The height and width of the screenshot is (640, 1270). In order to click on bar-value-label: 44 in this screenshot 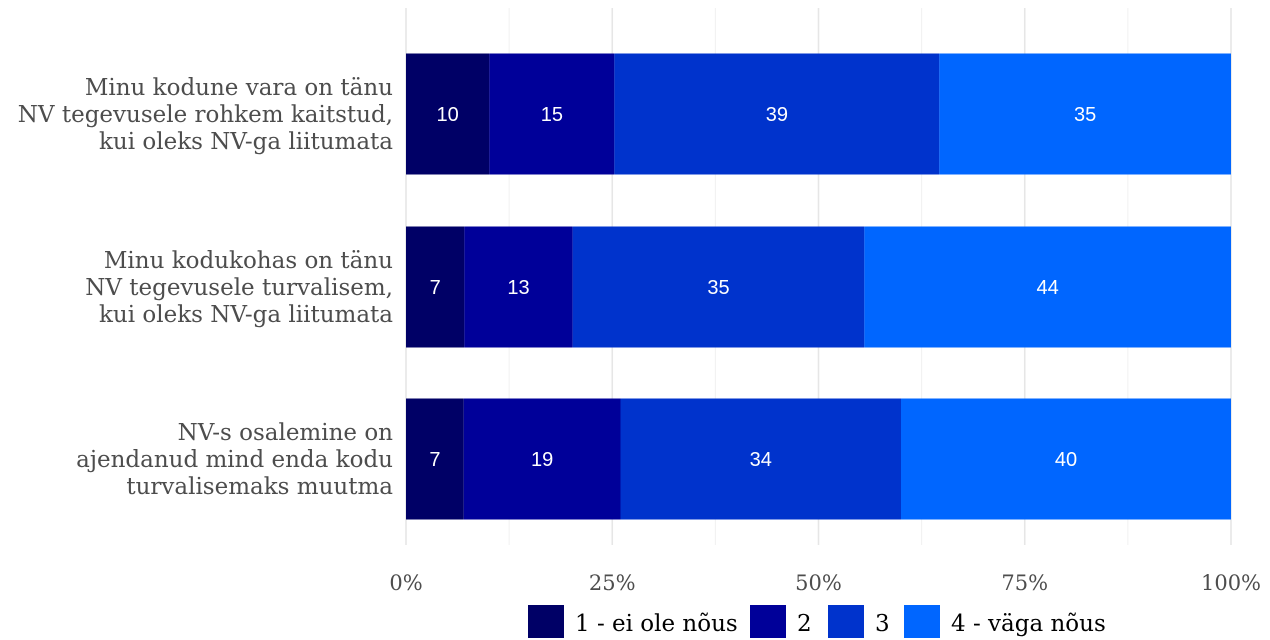, I will do `click(1048, 288)`.